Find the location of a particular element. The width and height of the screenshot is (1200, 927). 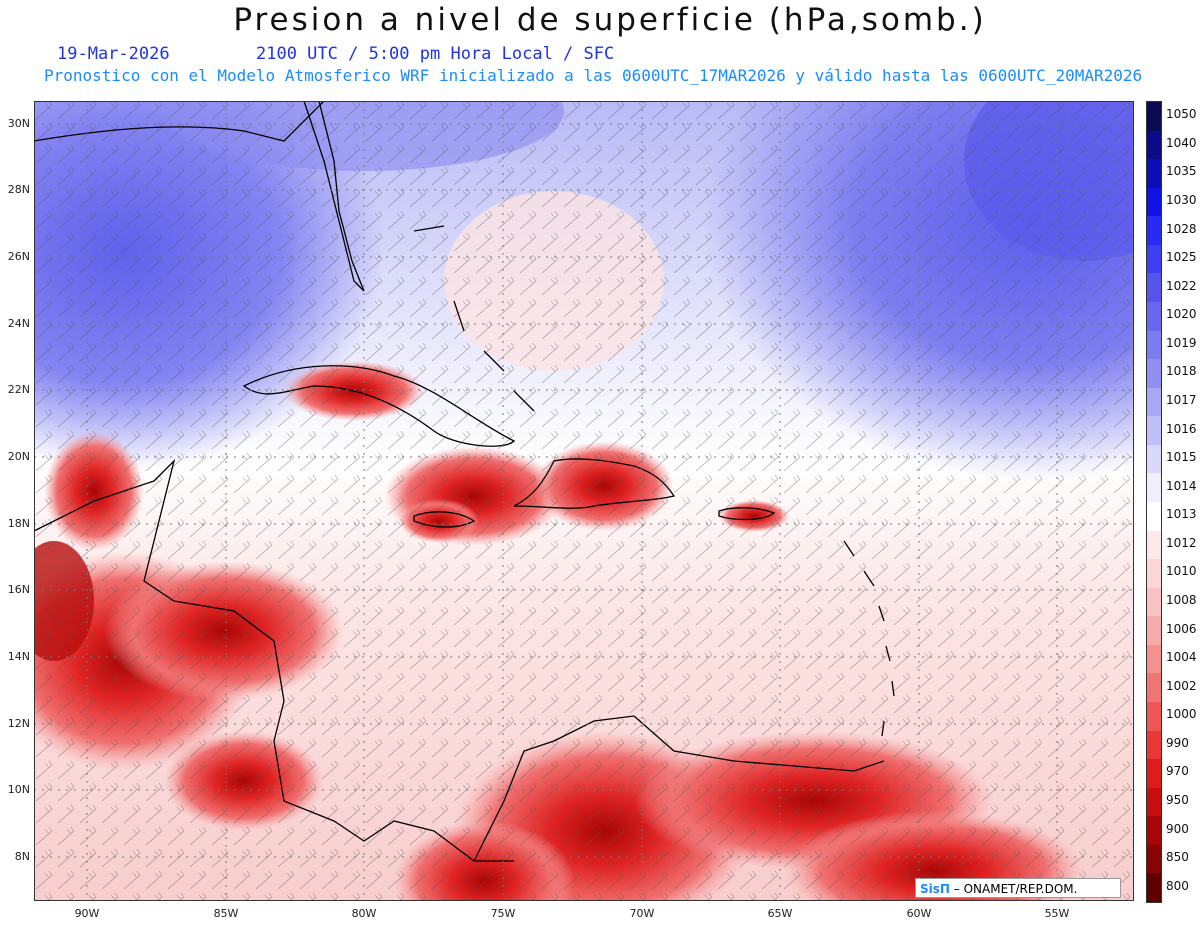

colorbar-label: 1040 is located at coordinates (1181, 142).